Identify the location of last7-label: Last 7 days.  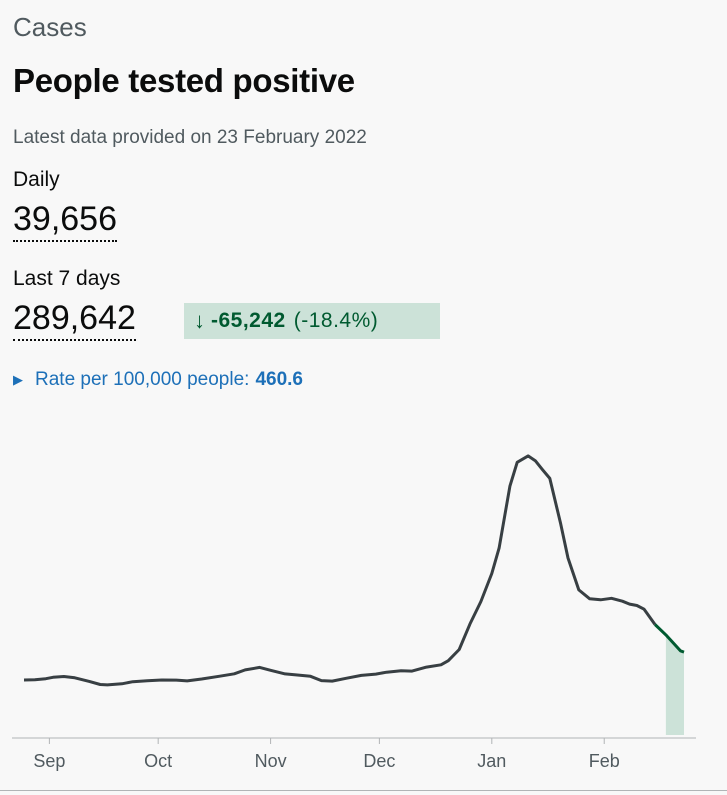
(67, 278).